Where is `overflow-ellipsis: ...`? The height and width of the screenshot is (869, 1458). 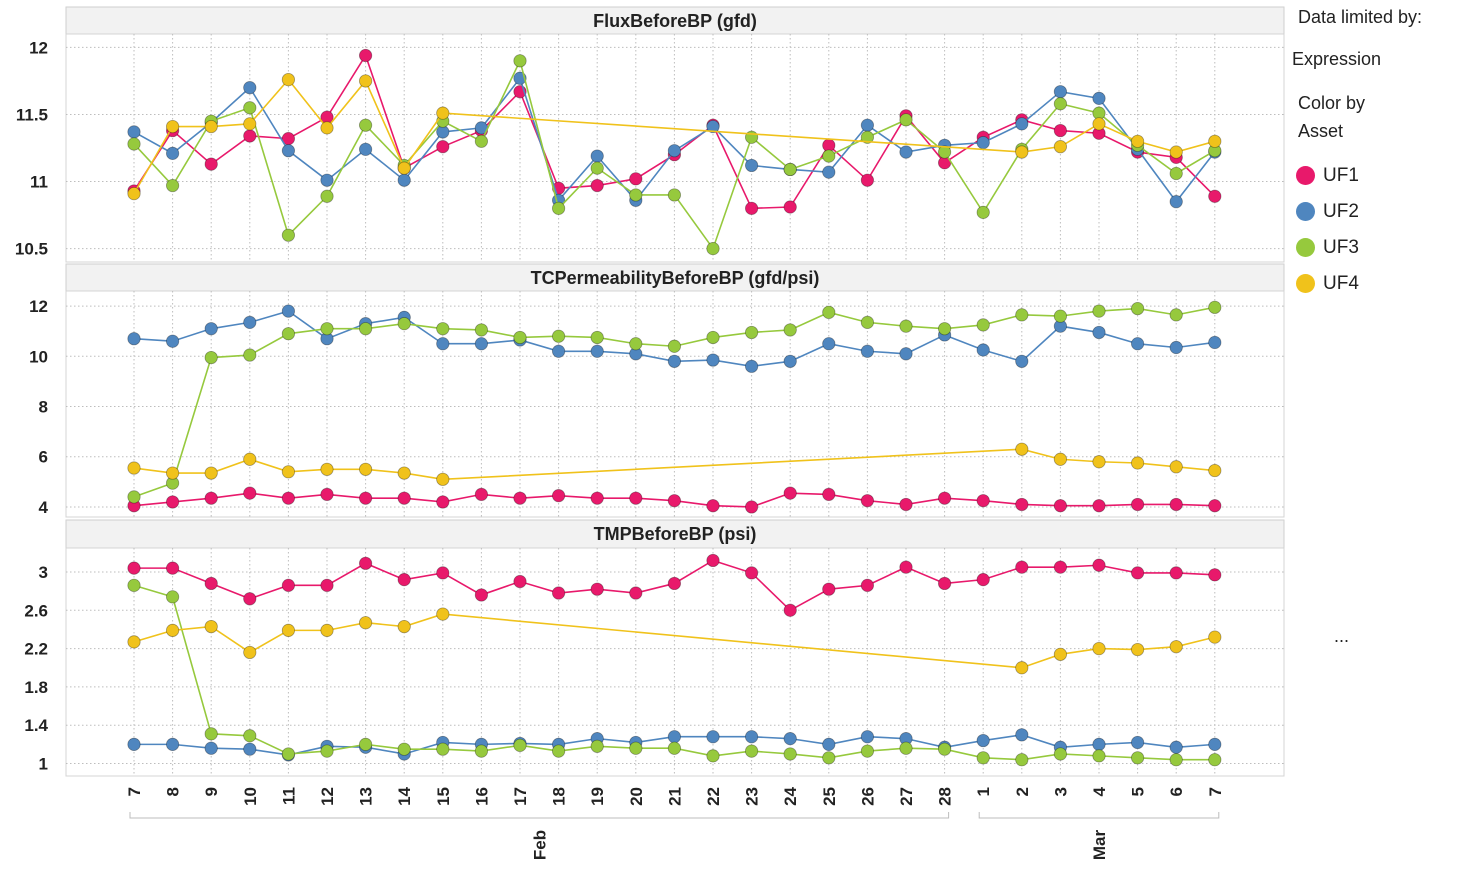 overflow-ellipsis: ... is located at coordinates (1342, 636).